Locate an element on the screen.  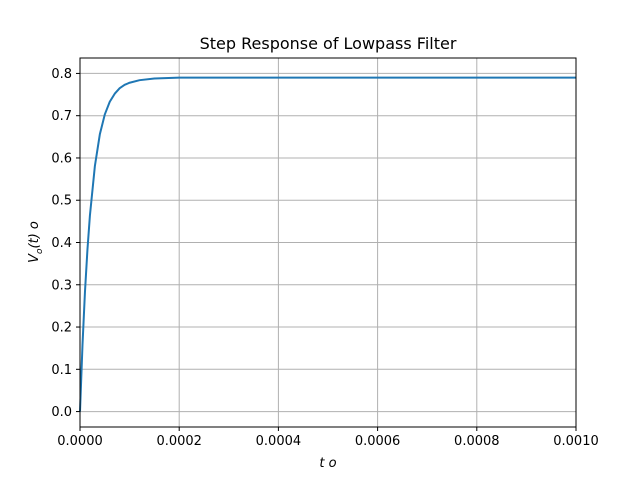
y-tick-label: 0.0 is located at coordinates (61, 412).